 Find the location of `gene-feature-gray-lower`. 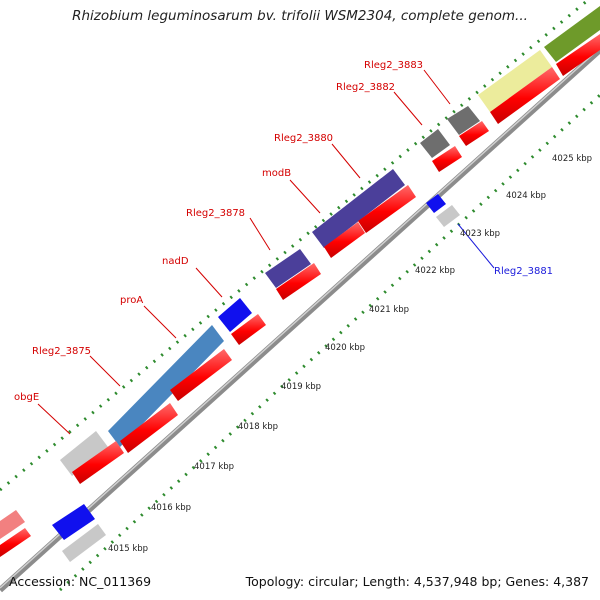

gene-feature-gray-lower is located at coordinates (84, 543).